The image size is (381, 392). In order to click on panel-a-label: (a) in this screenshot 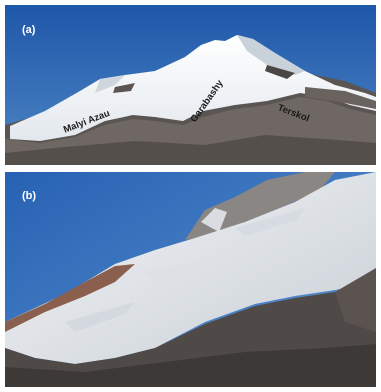, I will do `click(29, 30)`.